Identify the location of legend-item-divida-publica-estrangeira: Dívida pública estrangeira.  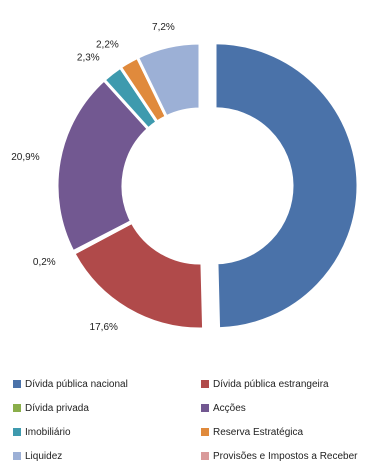
(265, 384).